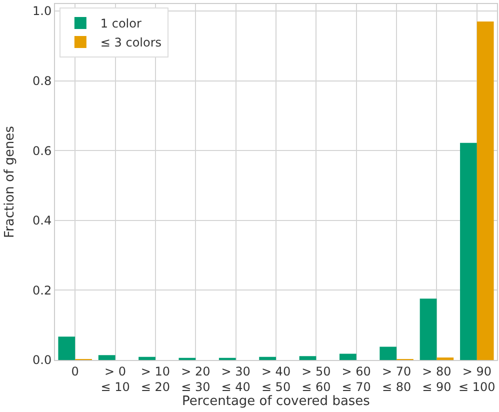 Image resolution: width=499 pixels, height=412 pixels. What do you see at coordinates (235, 379) in the screenshot?
I see `x-tick-label: > 30 ≤ 40` at bounding box center [235, 379].